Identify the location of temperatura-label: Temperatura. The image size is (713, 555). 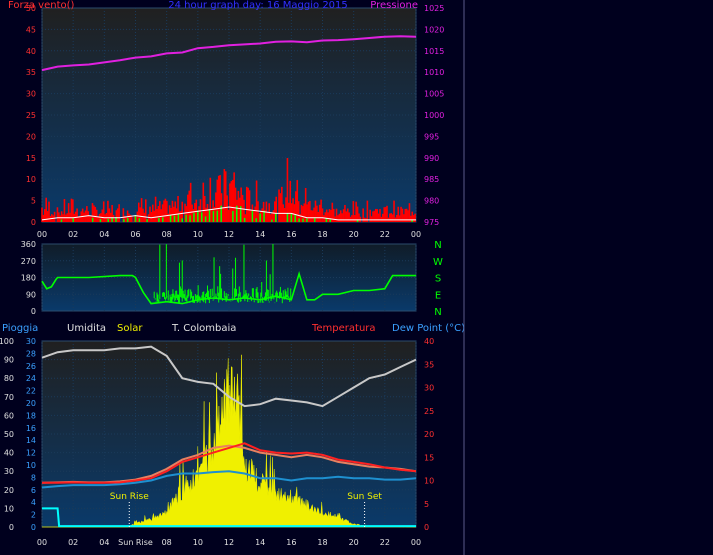
(343, 328).